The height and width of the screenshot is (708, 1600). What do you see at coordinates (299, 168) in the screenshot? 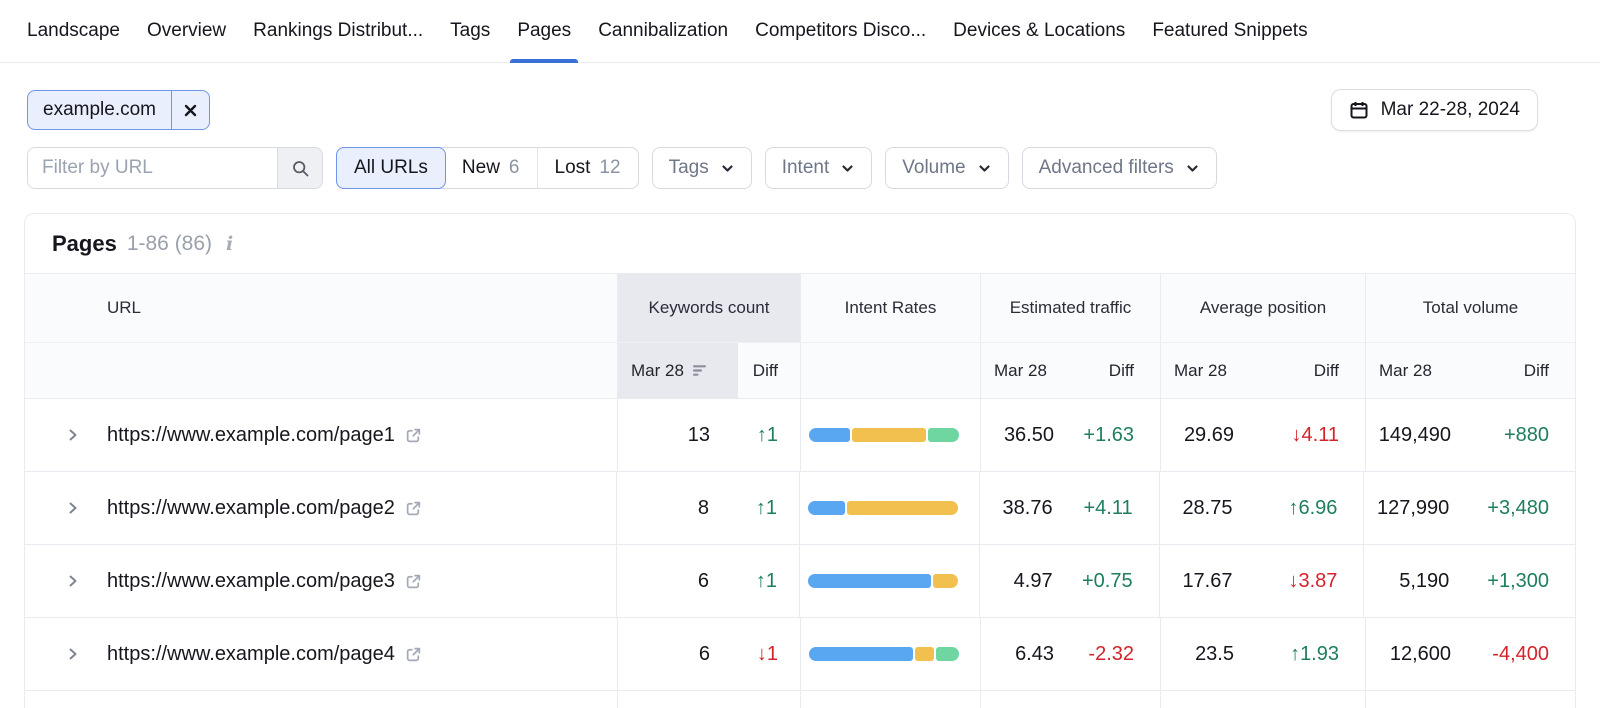
I see `search-button` at bounding box center [299, 168].